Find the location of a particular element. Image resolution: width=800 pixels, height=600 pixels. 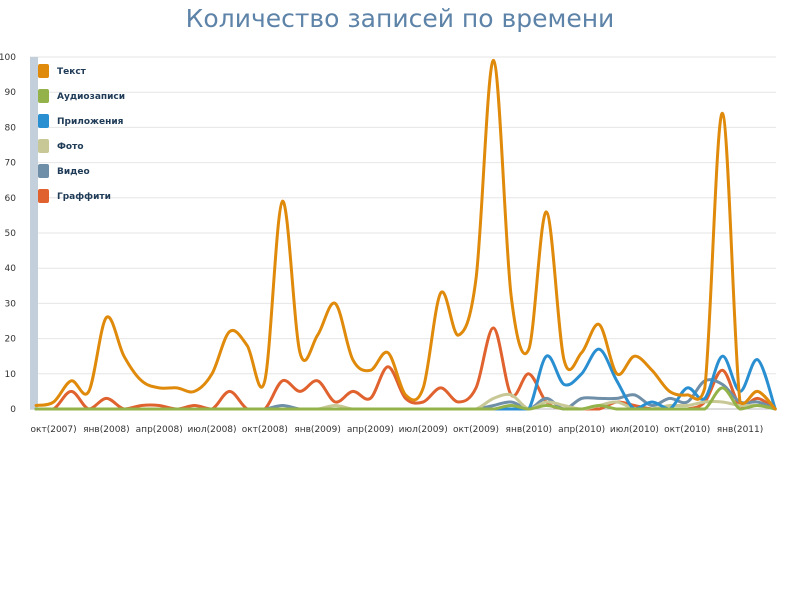

legend-label: Приложения is located at coordinates (90, 122).